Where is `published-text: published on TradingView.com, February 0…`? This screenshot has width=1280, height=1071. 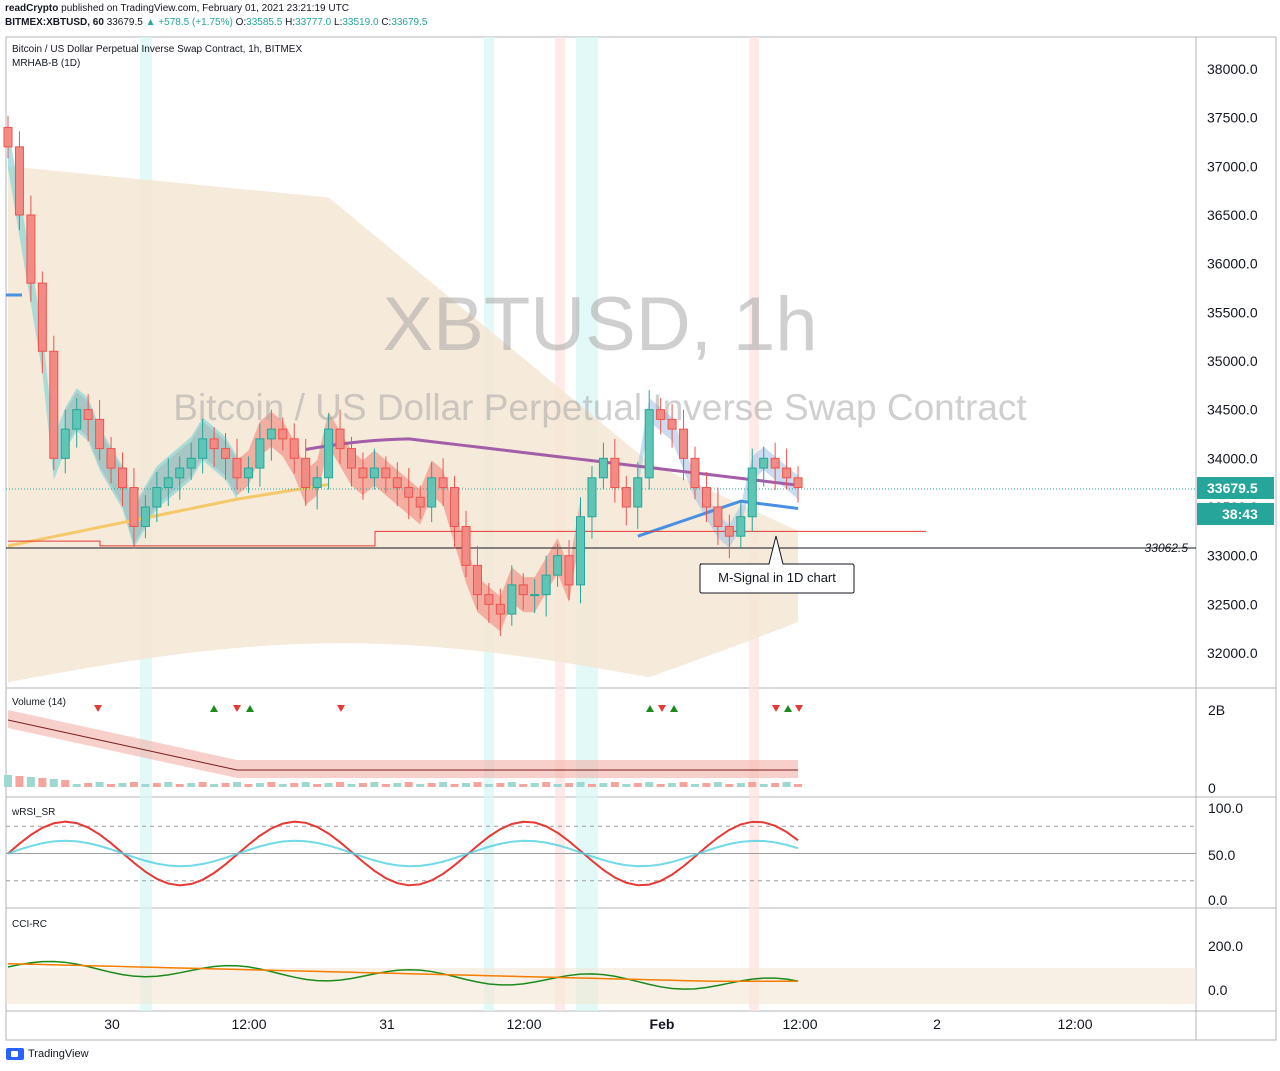
published-text: published on TradingView.com, February 0… is located at coordinates (205, 8).